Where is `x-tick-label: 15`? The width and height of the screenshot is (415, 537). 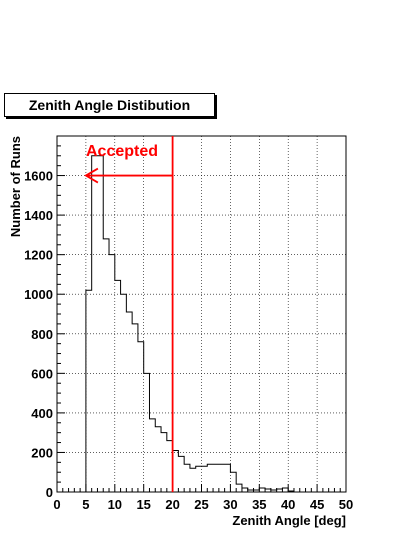
x-tick-label: 15 is located at coordinates (143, 504).